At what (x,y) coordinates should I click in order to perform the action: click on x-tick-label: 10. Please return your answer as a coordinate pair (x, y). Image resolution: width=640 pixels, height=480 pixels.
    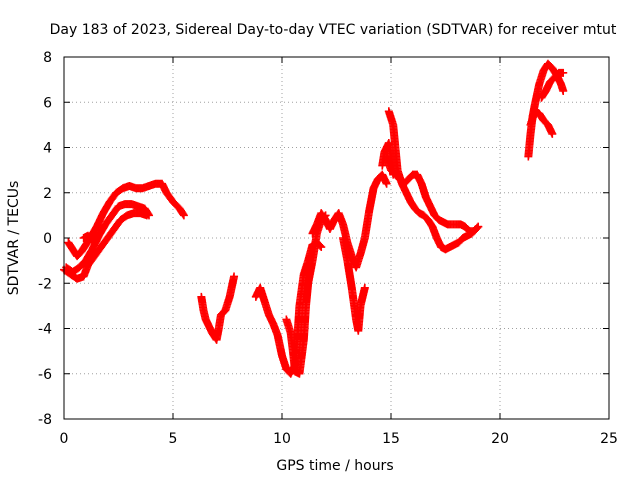
    Looking at the image, I should click on (282, 439).